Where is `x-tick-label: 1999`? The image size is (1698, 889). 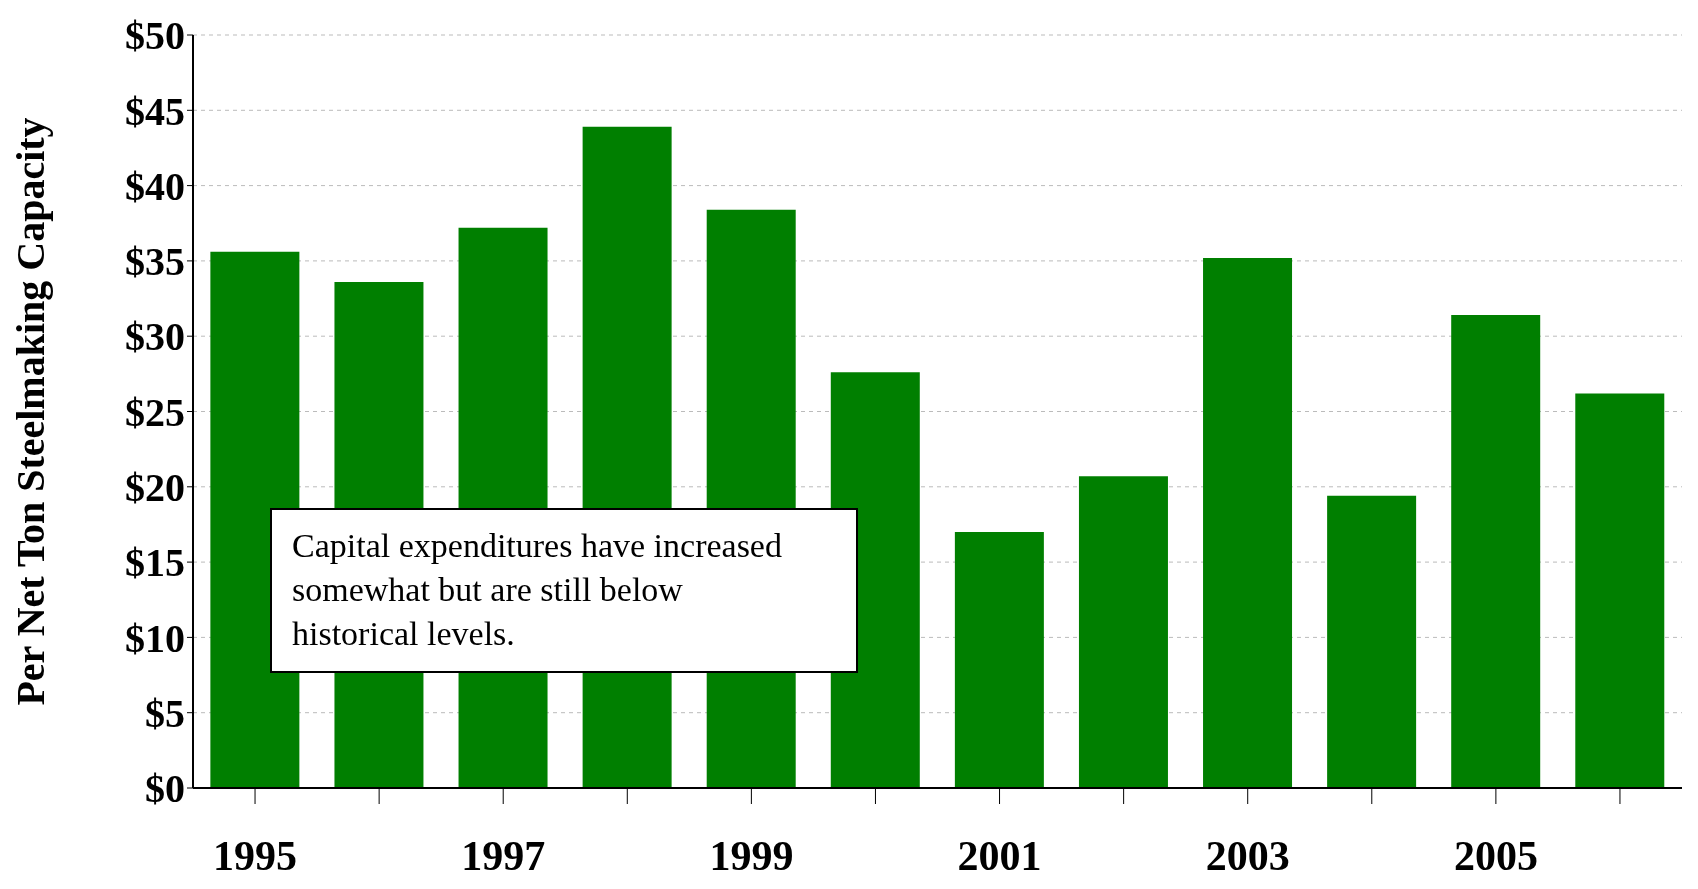
x-tick-label: 1999 is located at coordinates (751, 855).